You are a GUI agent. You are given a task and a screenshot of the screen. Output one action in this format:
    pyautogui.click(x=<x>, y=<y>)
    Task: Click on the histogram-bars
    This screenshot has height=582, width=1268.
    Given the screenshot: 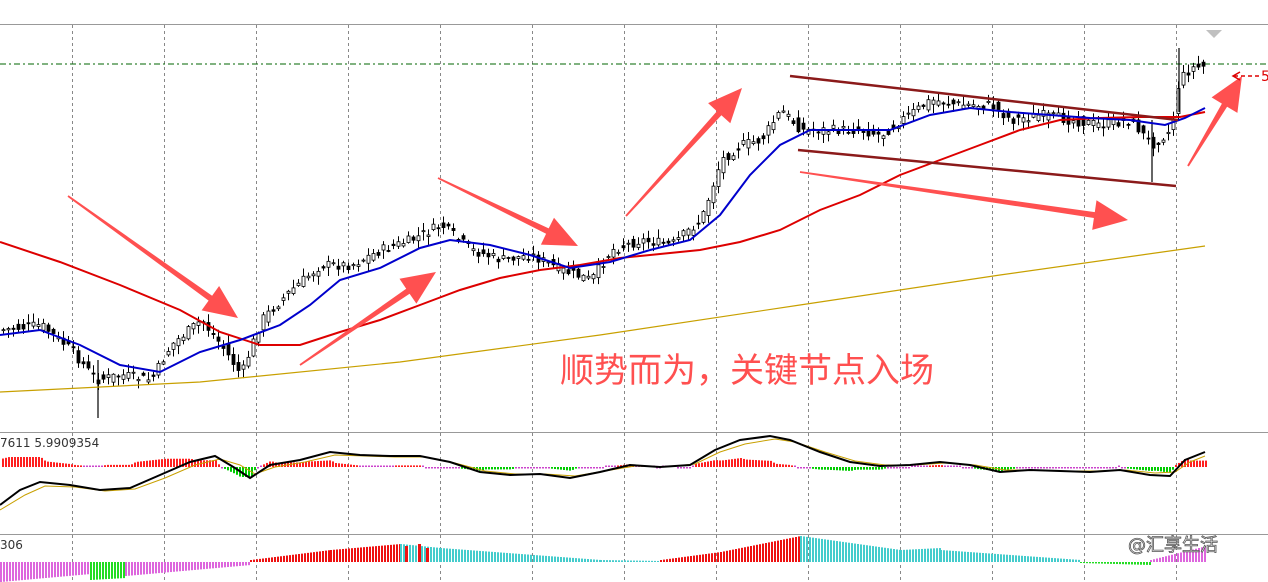 What is the action you would take?
    pyautogui.click(x=603, y=559)
    